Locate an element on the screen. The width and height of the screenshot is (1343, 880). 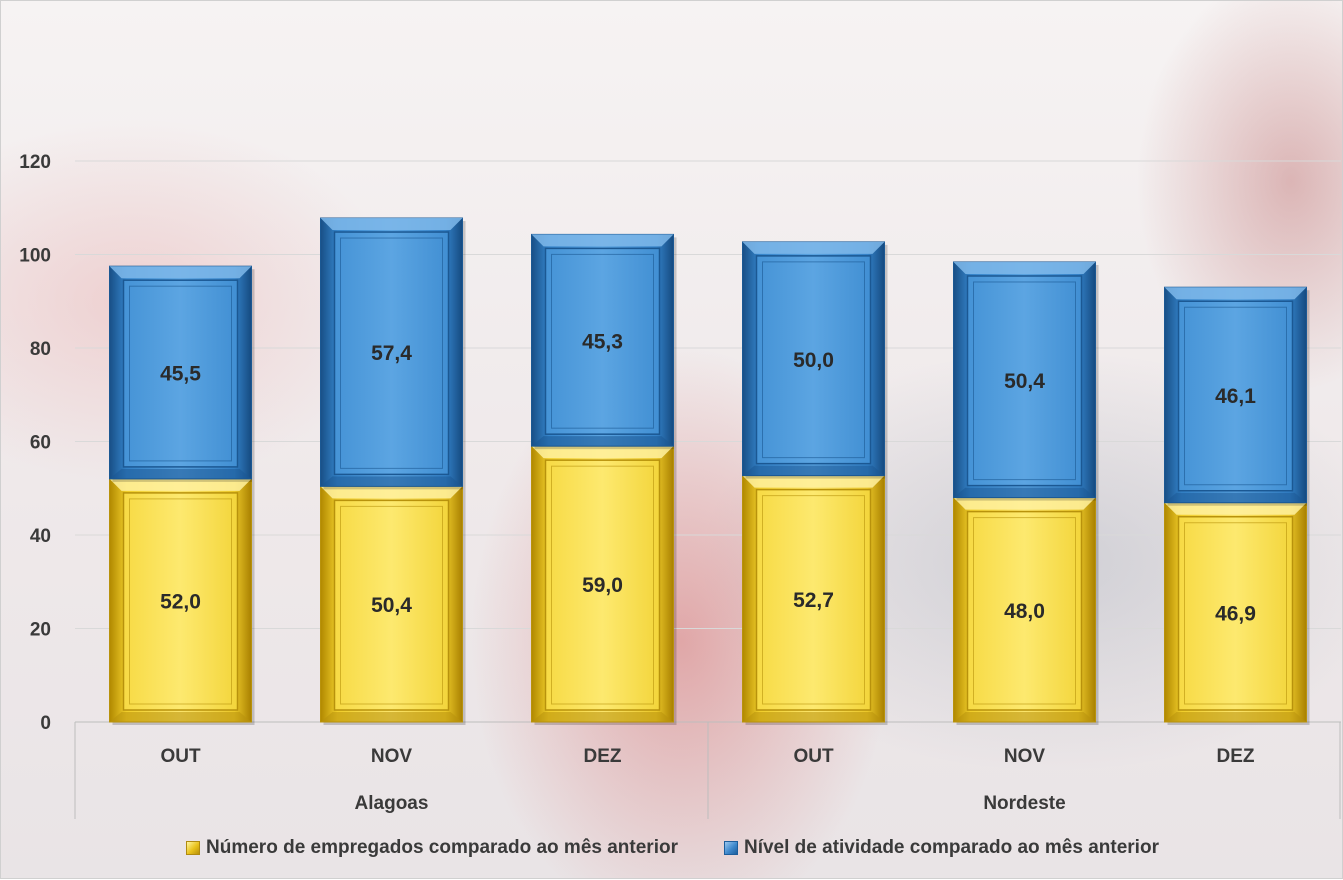
x-group-label: Nordeste is located at coordinates (1024, 803).